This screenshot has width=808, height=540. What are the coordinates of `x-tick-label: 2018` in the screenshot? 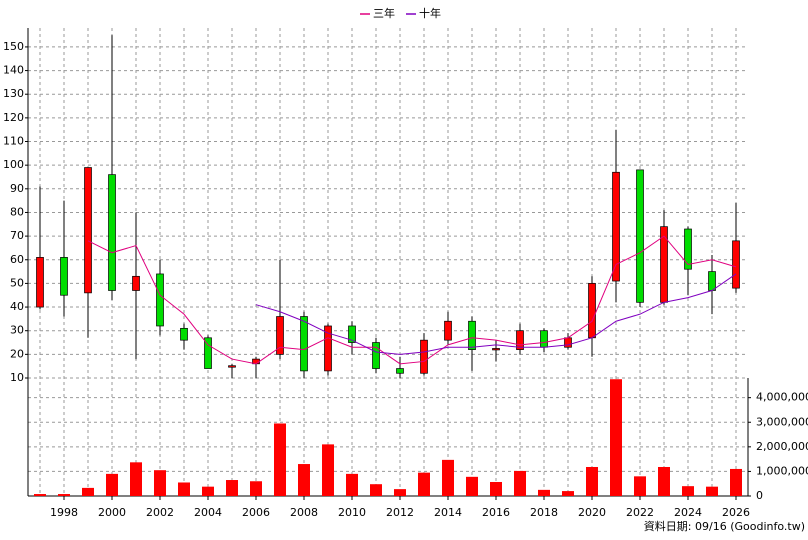 It's located at (544, 512).